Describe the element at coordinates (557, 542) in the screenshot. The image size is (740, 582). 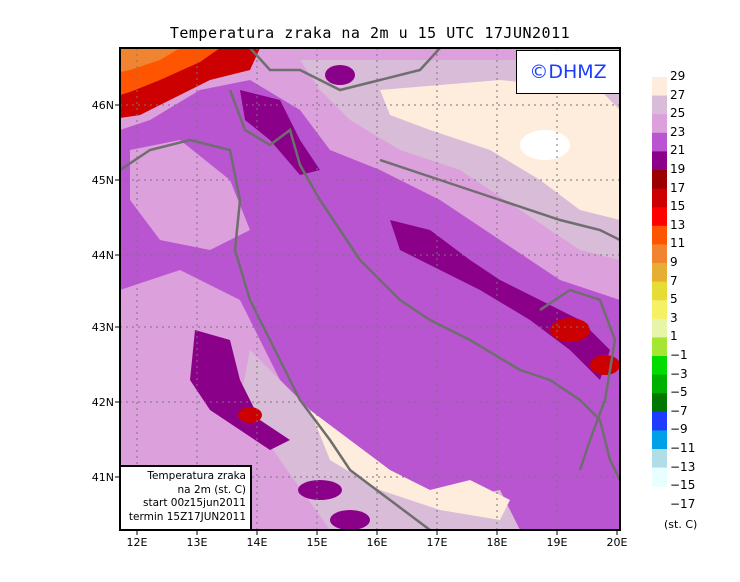
I see `x-tick-label: 19E` at that location.